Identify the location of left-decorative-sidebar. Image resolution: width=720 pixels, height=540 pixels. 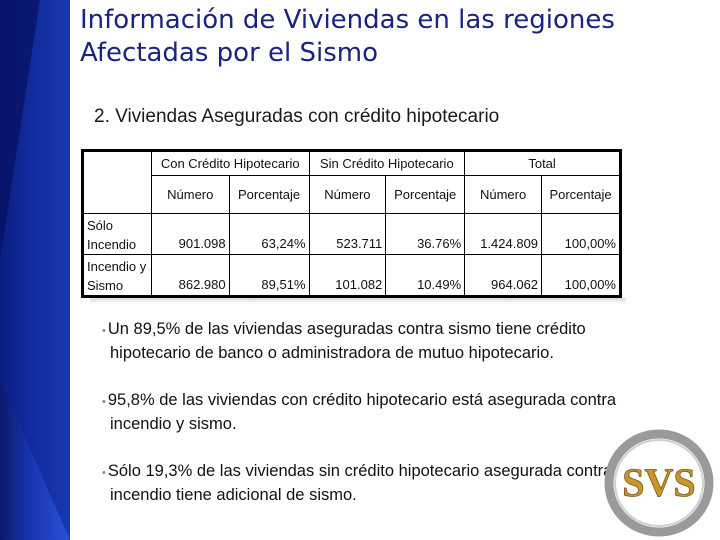
(35, 270).